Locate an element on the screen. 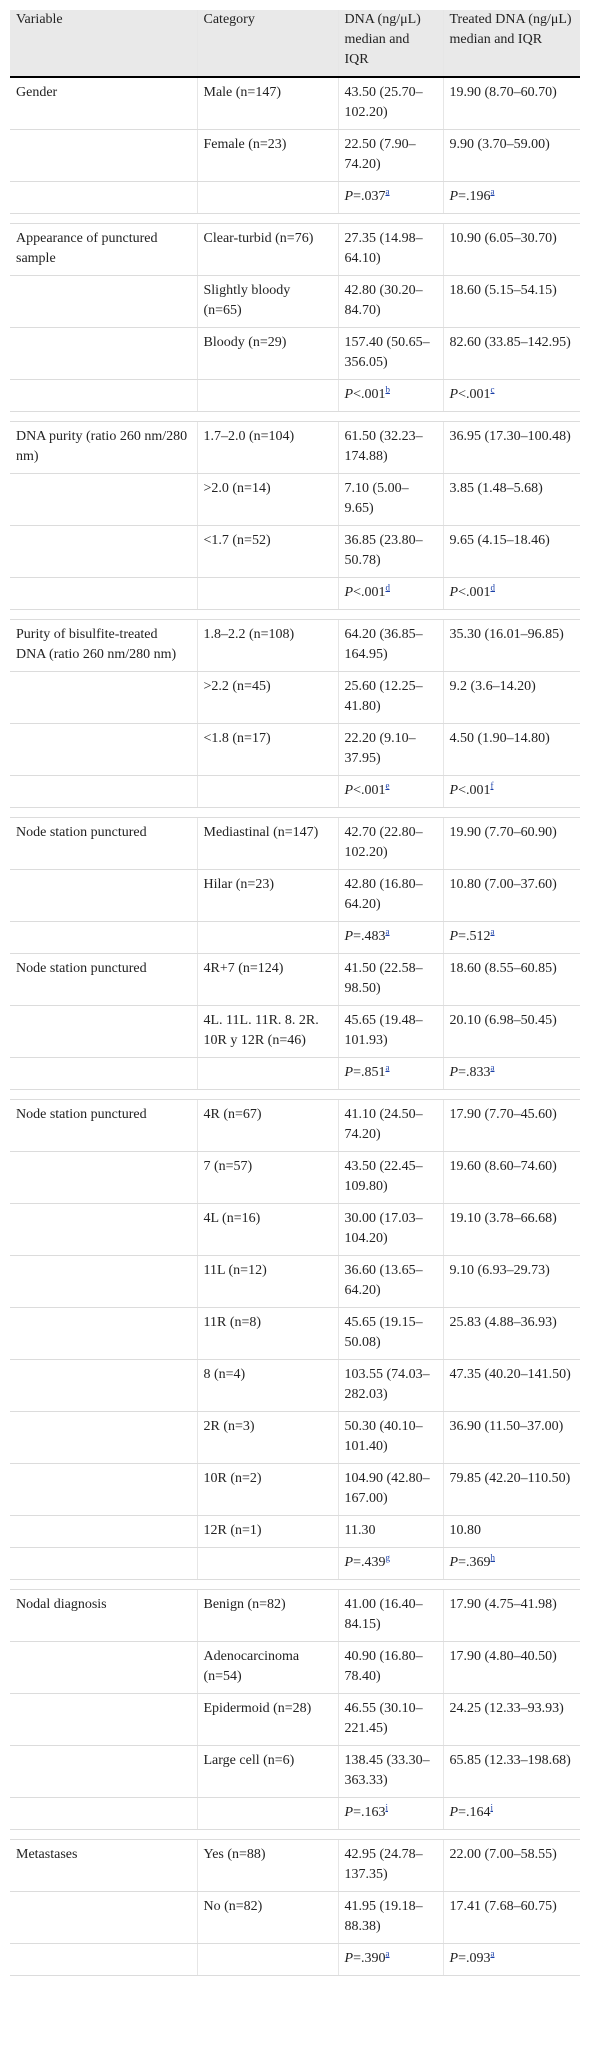  dna-cell: 25.60 (12.25–41.80) is located at coordinates (391, 697).